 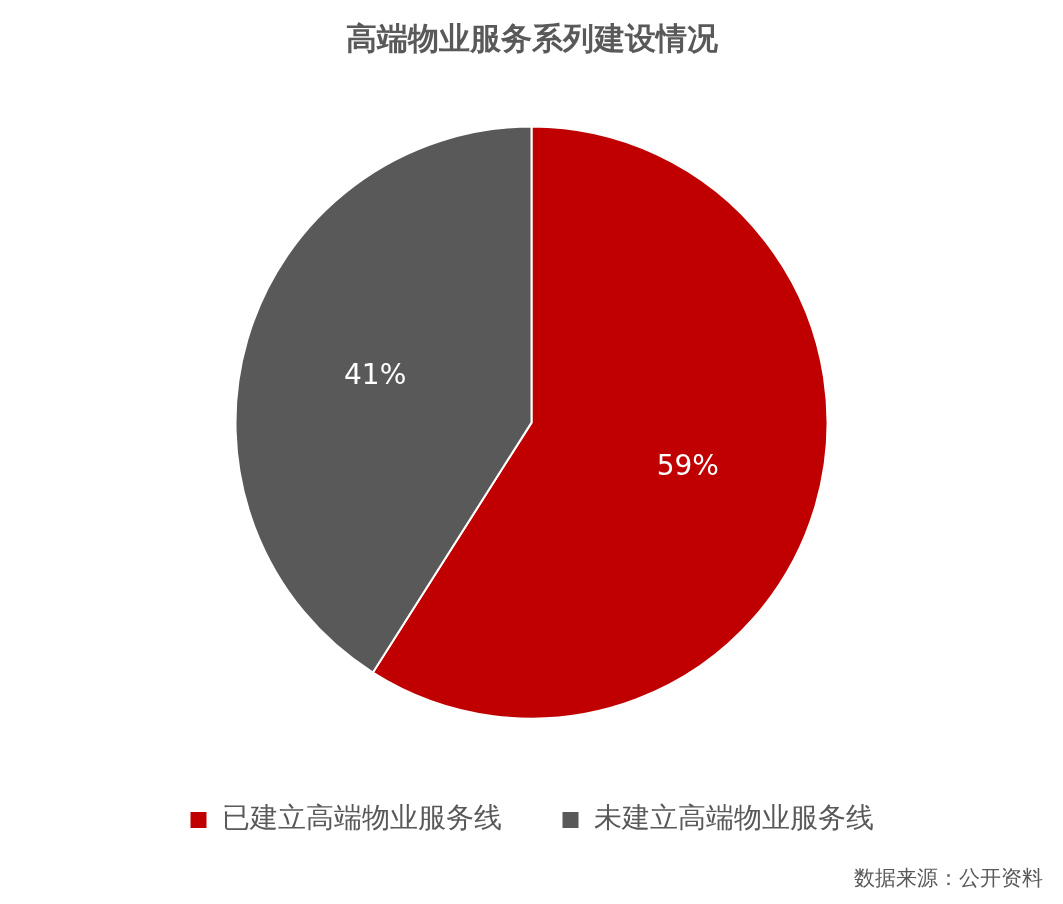 What do you see at coordinates (361, 818) in the screenshot?
I see `legend-label: 已建立高端物业服务线` at bounding box center [361, 818].